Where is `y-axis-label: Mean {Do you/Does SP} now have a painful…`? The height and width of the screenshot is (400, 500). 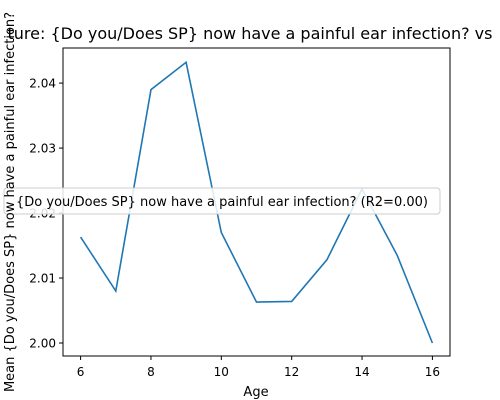 y-axis-label: Mean {Do you/Does SP} now have a painful… is located at coordinates (10, 202).